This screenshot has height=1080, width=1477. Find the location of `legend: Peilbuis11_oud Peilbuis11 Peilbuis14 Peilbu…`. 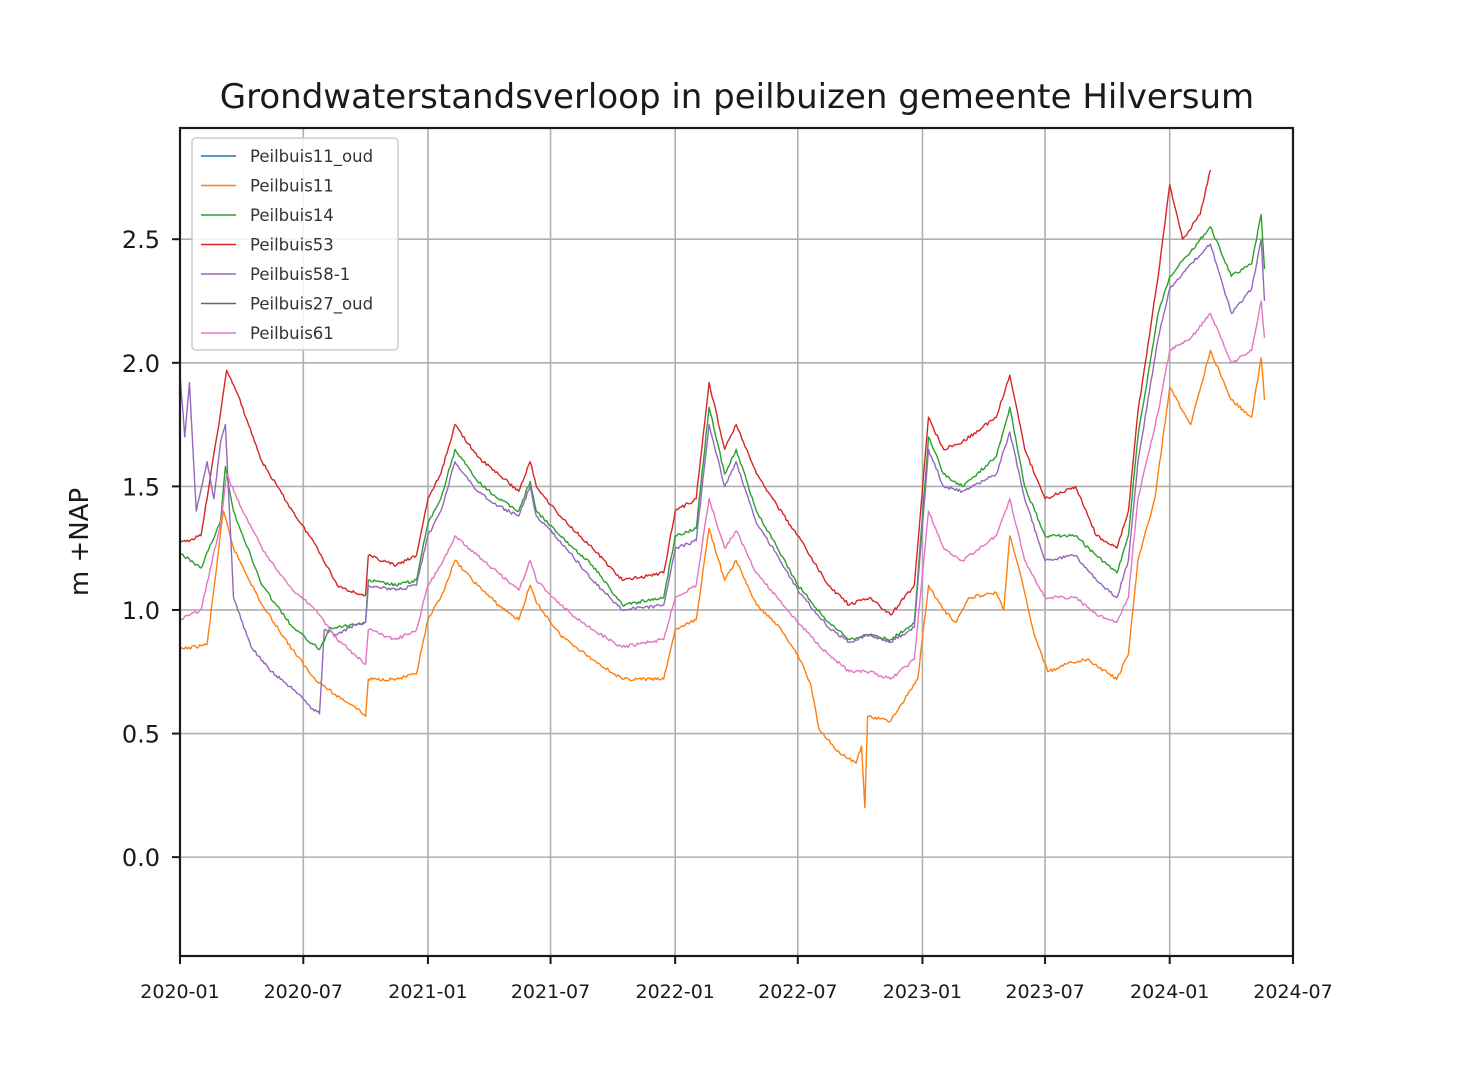

legend: Peilbuis11_oud Peilbuis11 Peilbuis14 Peilbu… is located at coordinates (295, 244).